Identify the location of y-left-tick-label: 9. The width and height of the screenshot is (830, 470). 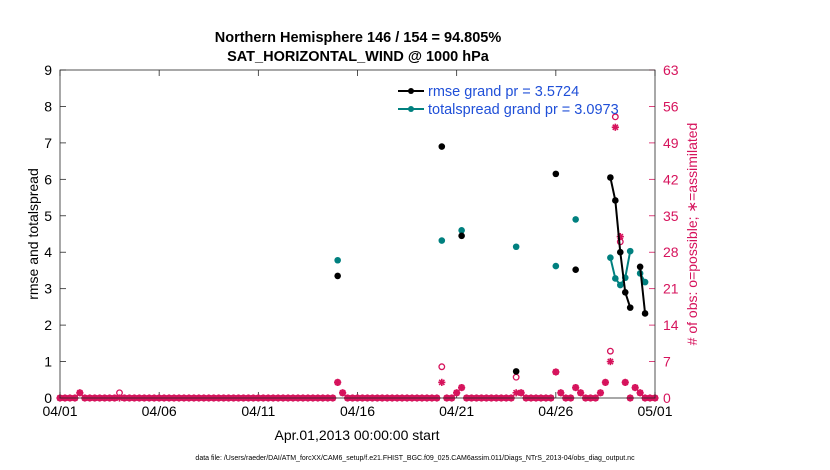
(48, 70).